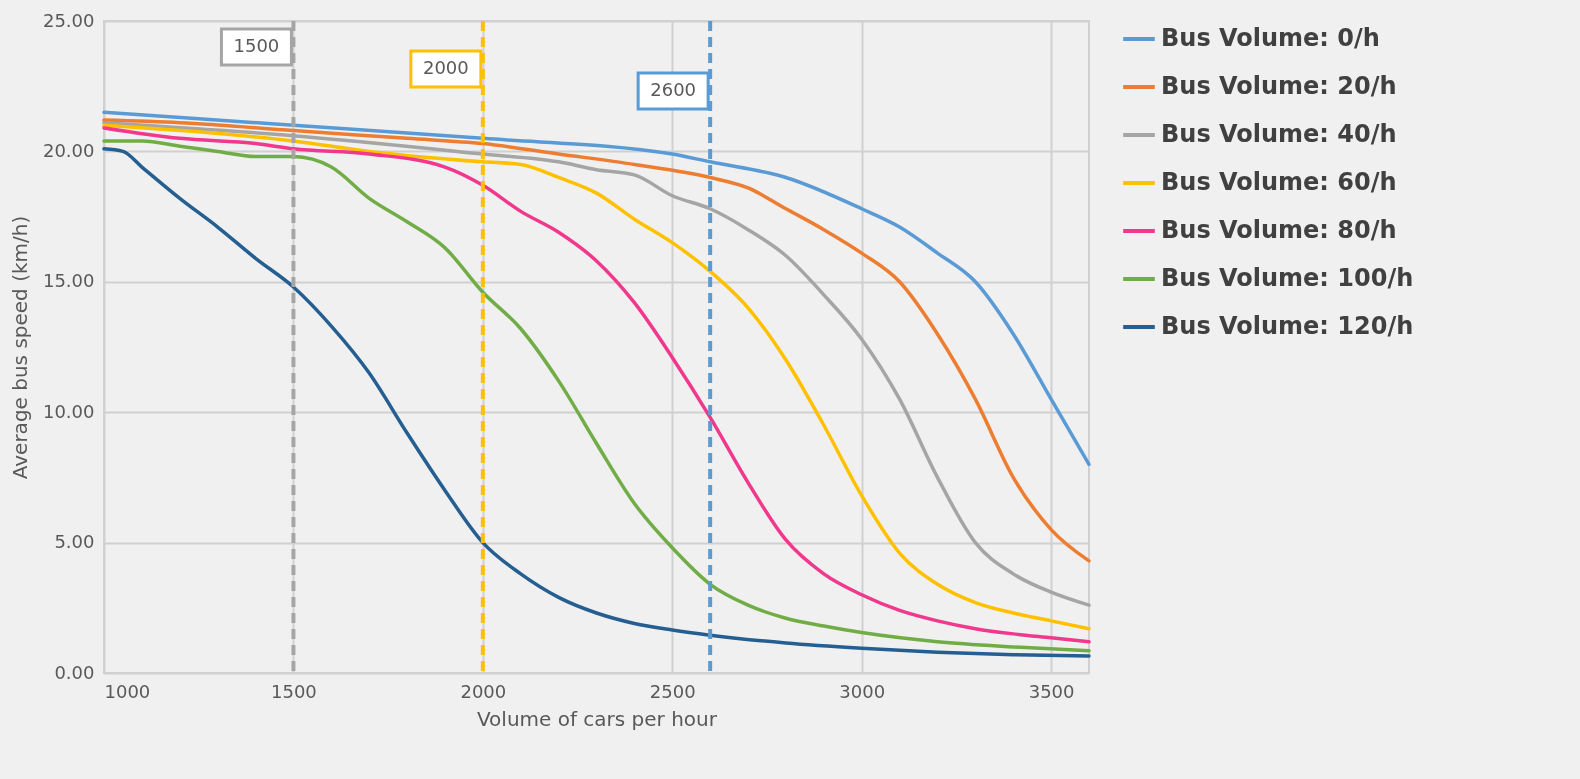  I want to click on x-axis-title: Volume of cars per hour, so click(597, 718).